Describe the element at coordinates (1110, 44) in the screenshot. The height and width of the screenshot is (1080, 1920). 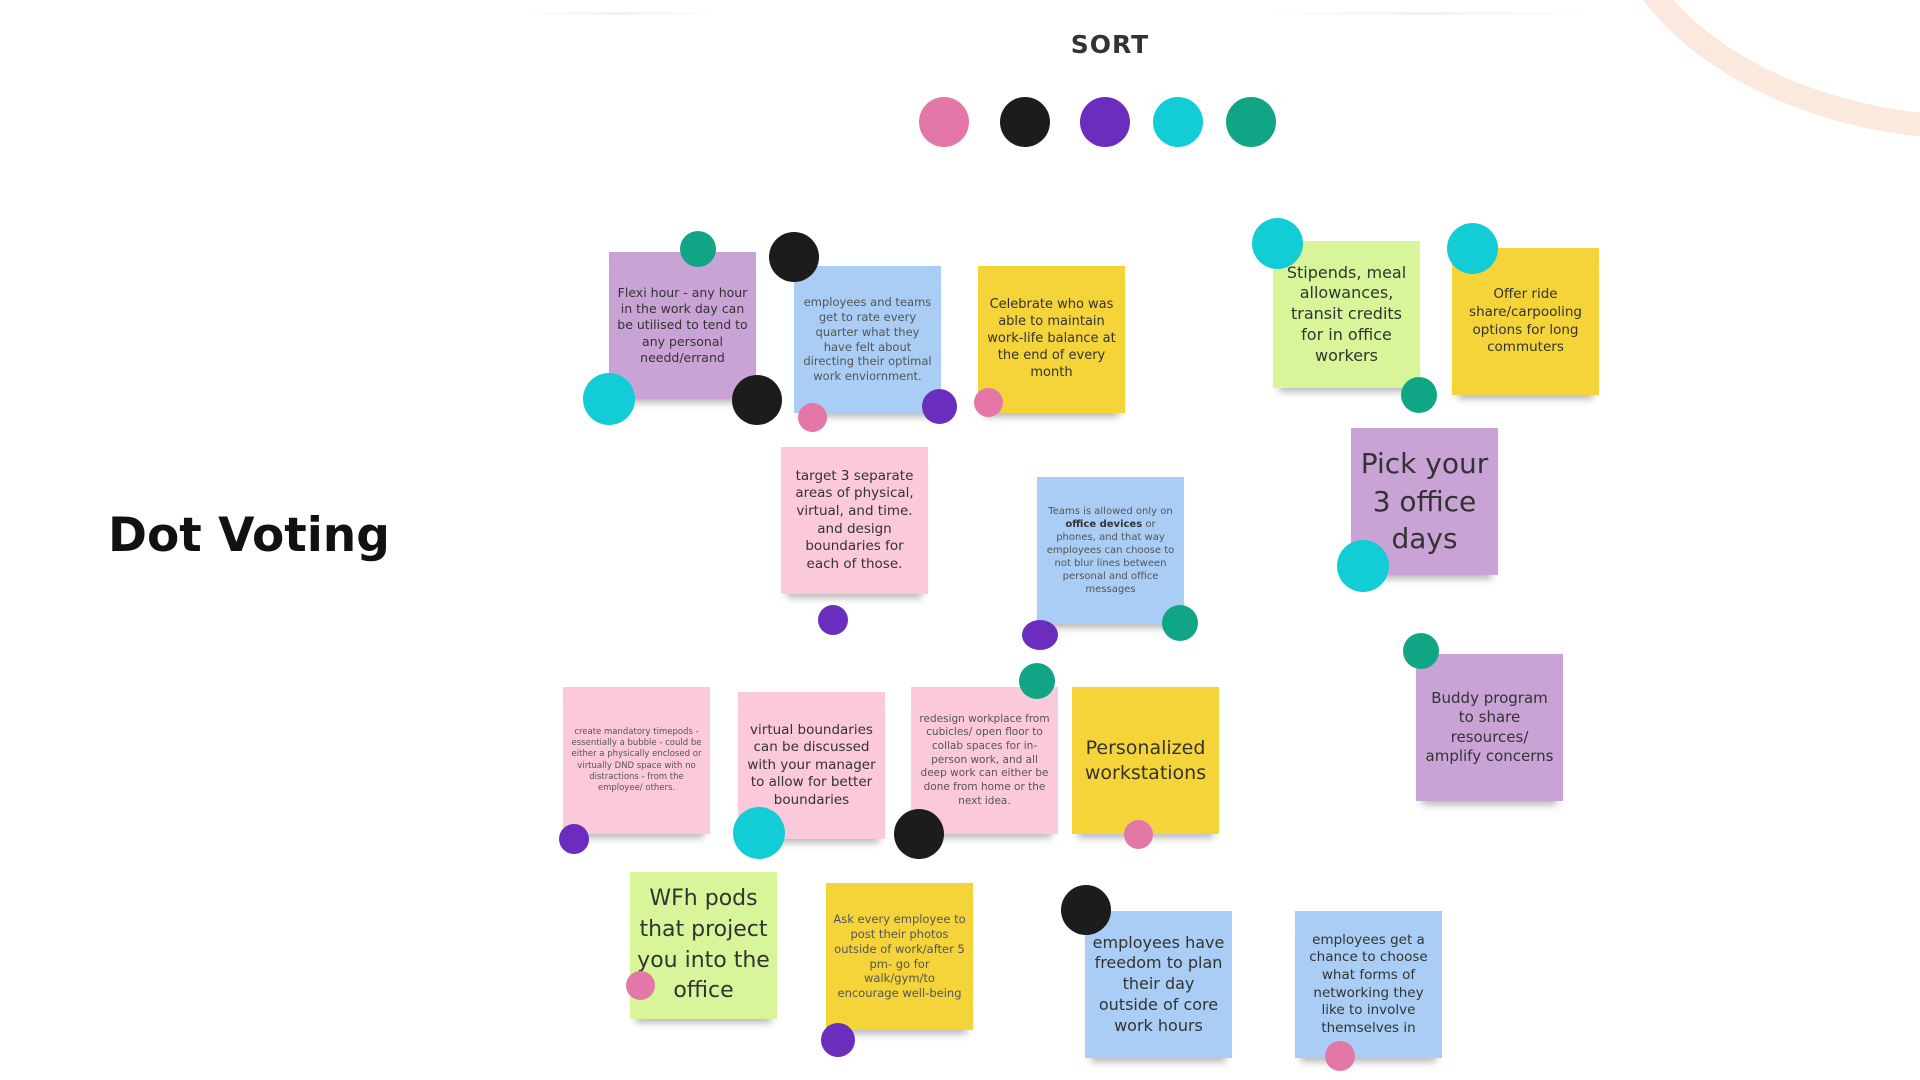
I see `sort-label: SORT` at that location.